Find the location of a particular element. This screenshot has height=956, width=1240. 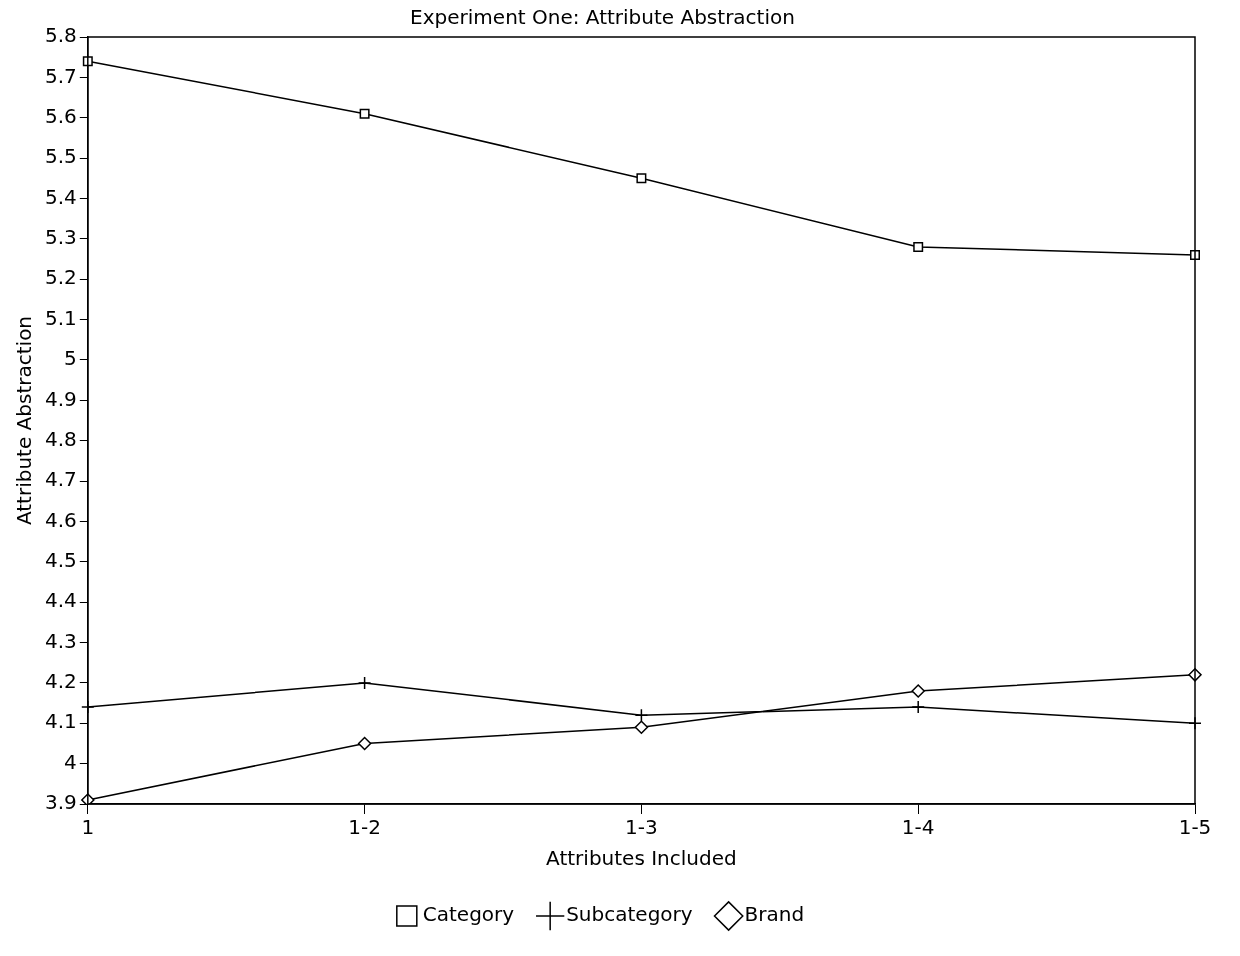

y-tick-label: 4.7 is located at coordinates (60, 479).